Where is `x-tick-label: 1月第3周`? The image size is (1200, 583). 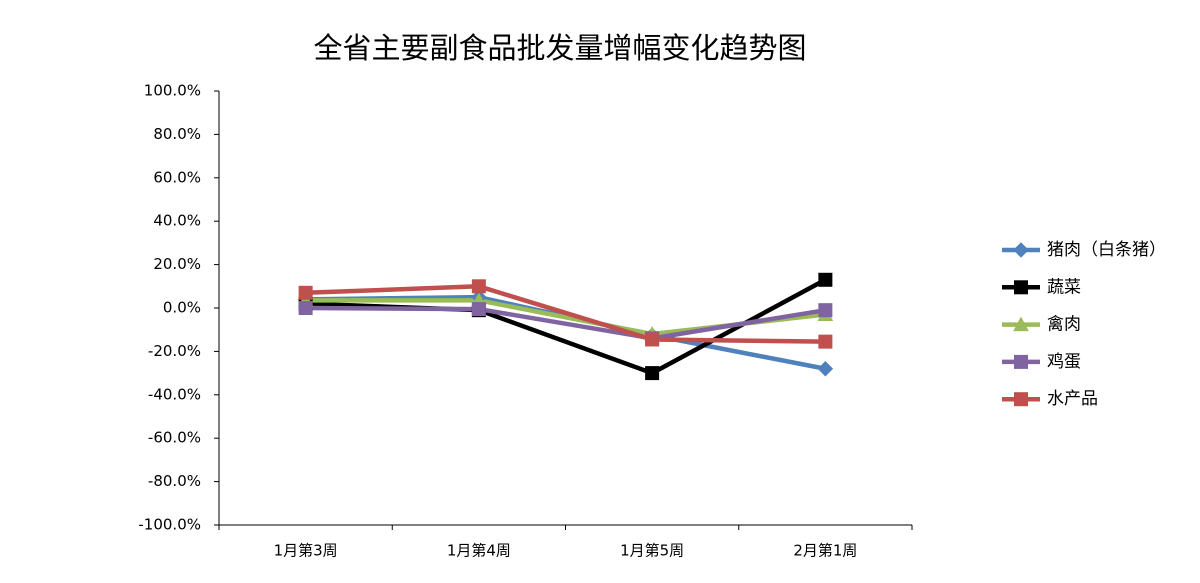
x-tick-label: 1月第3周 is located at coordinates (306, 551).